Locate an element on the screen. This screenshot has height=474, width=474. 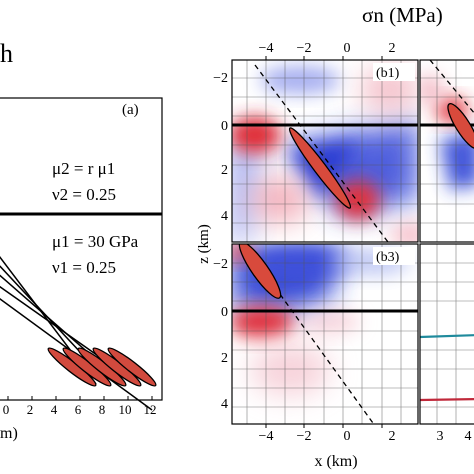
left-title-fragment: h is located at coordinates (6, 53).